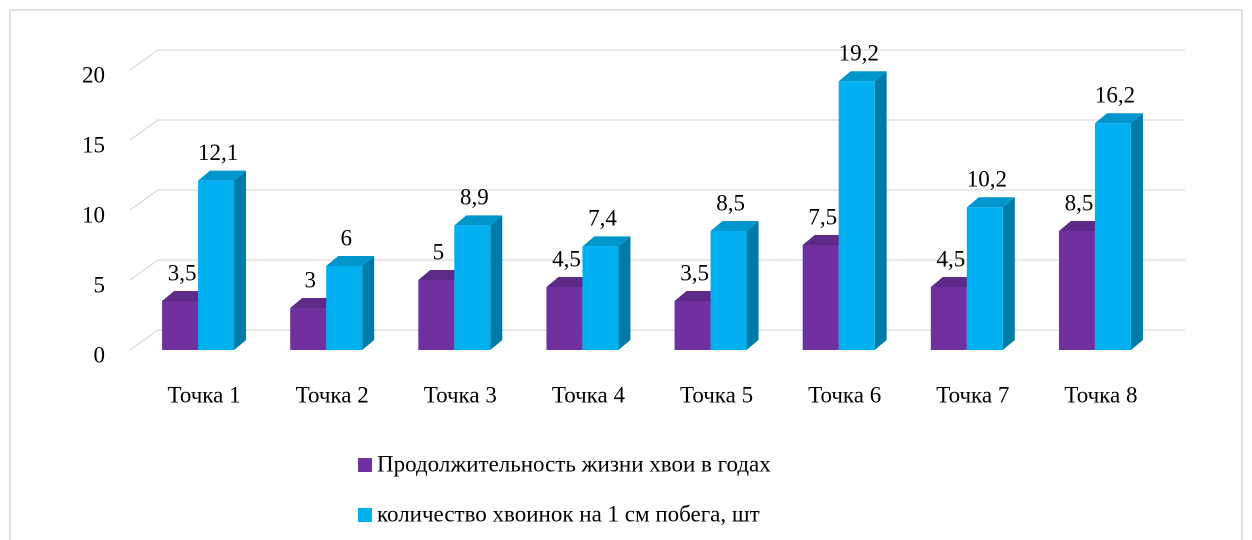 This screenshot has width=1252, height=540. What do you see at coordinates (100, 354) in the screenshot?
I see `y-tick-label: 0` at bounding box center [100, 354].